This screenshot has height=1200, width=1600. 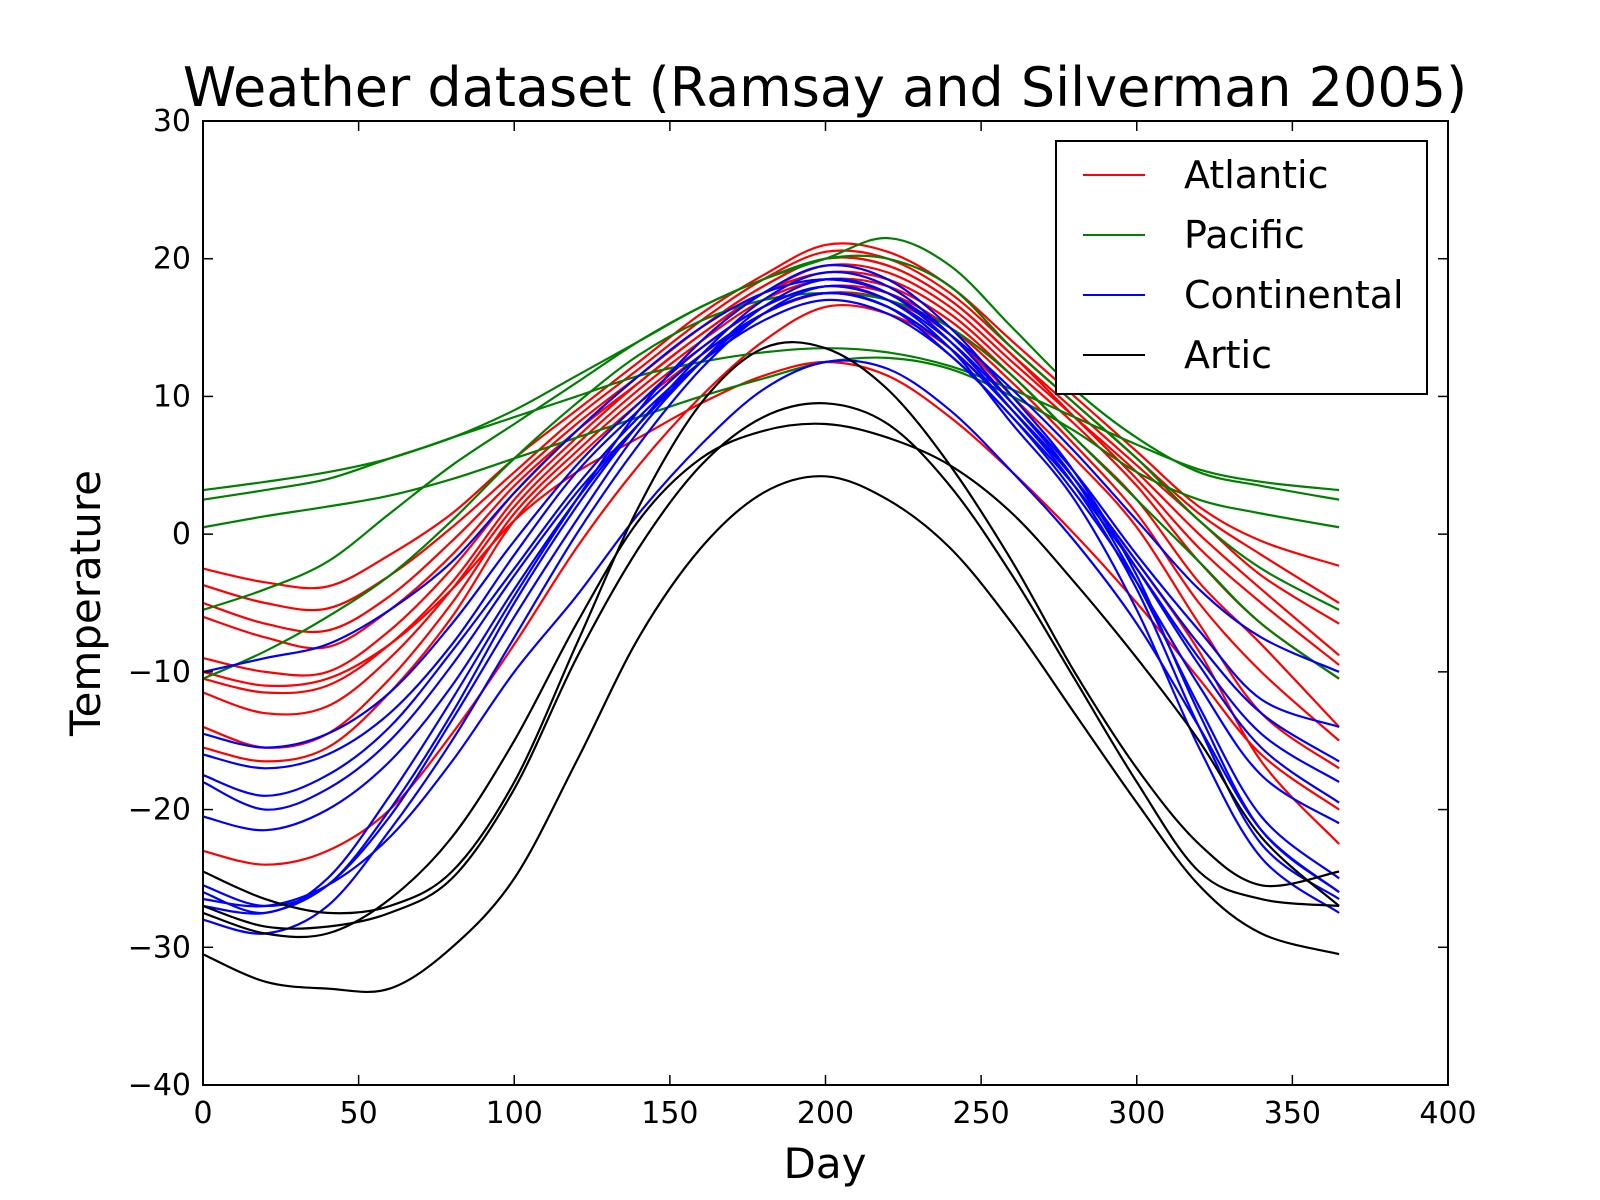 I want to click on x-tick-label: 50, so click(x=359, y=1113).